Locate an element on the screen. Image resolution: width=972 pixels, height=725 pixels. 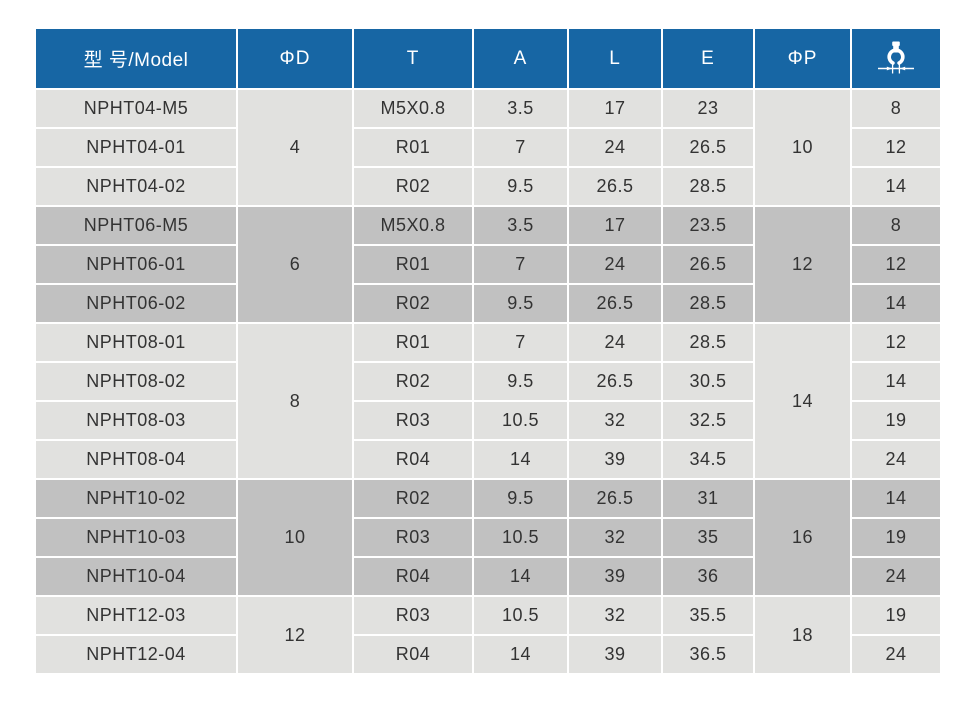
cell-model: NPHT12-03 is located at coordinates (136, 615).